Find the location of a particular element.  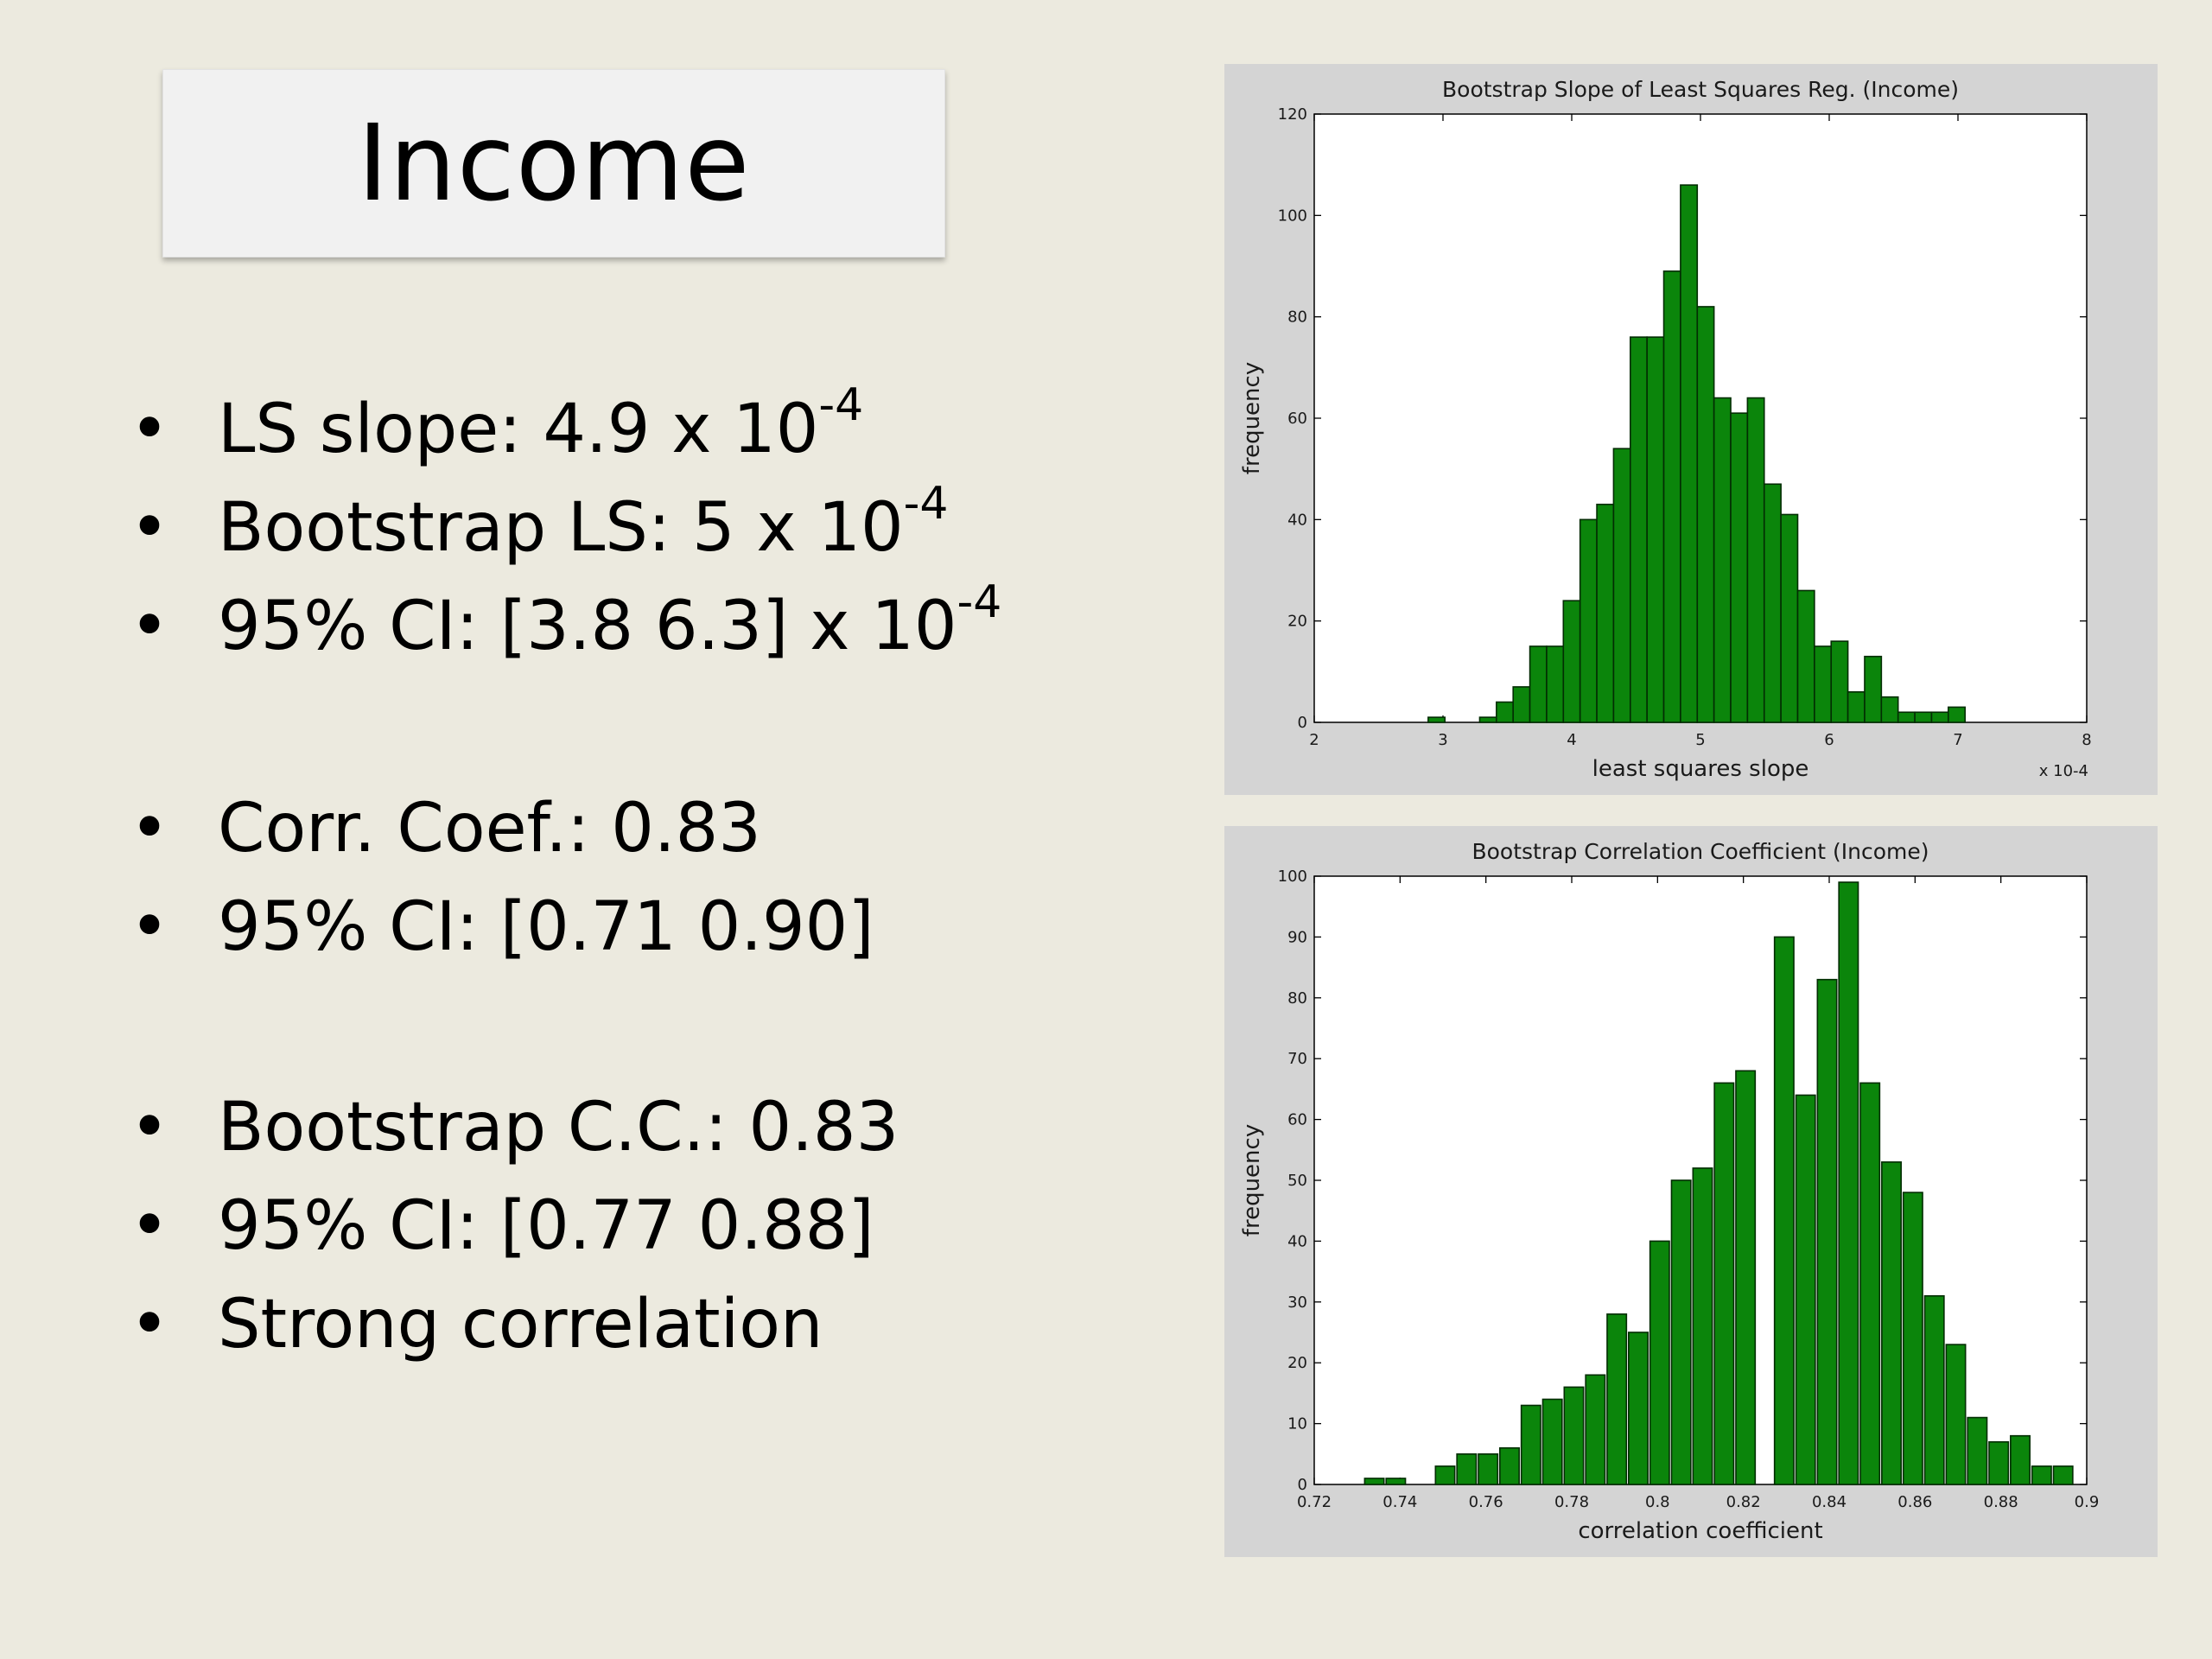

y-tick-label: 50 is located at coordinates (1297, 1181).